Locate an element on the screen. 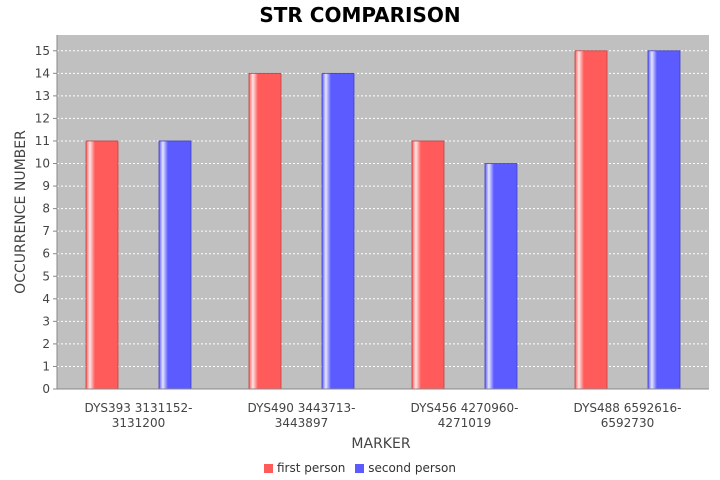 The image size is (720, 480). y-tick-label: 12 is located at coordinates (42, 118).